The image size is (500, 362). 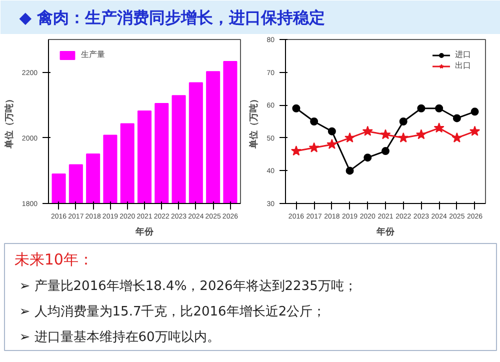 I want to click on text: ➢ 产量比2016年增长18.4%，2026年将达到2235万吨；, so click(x=188, y=286).